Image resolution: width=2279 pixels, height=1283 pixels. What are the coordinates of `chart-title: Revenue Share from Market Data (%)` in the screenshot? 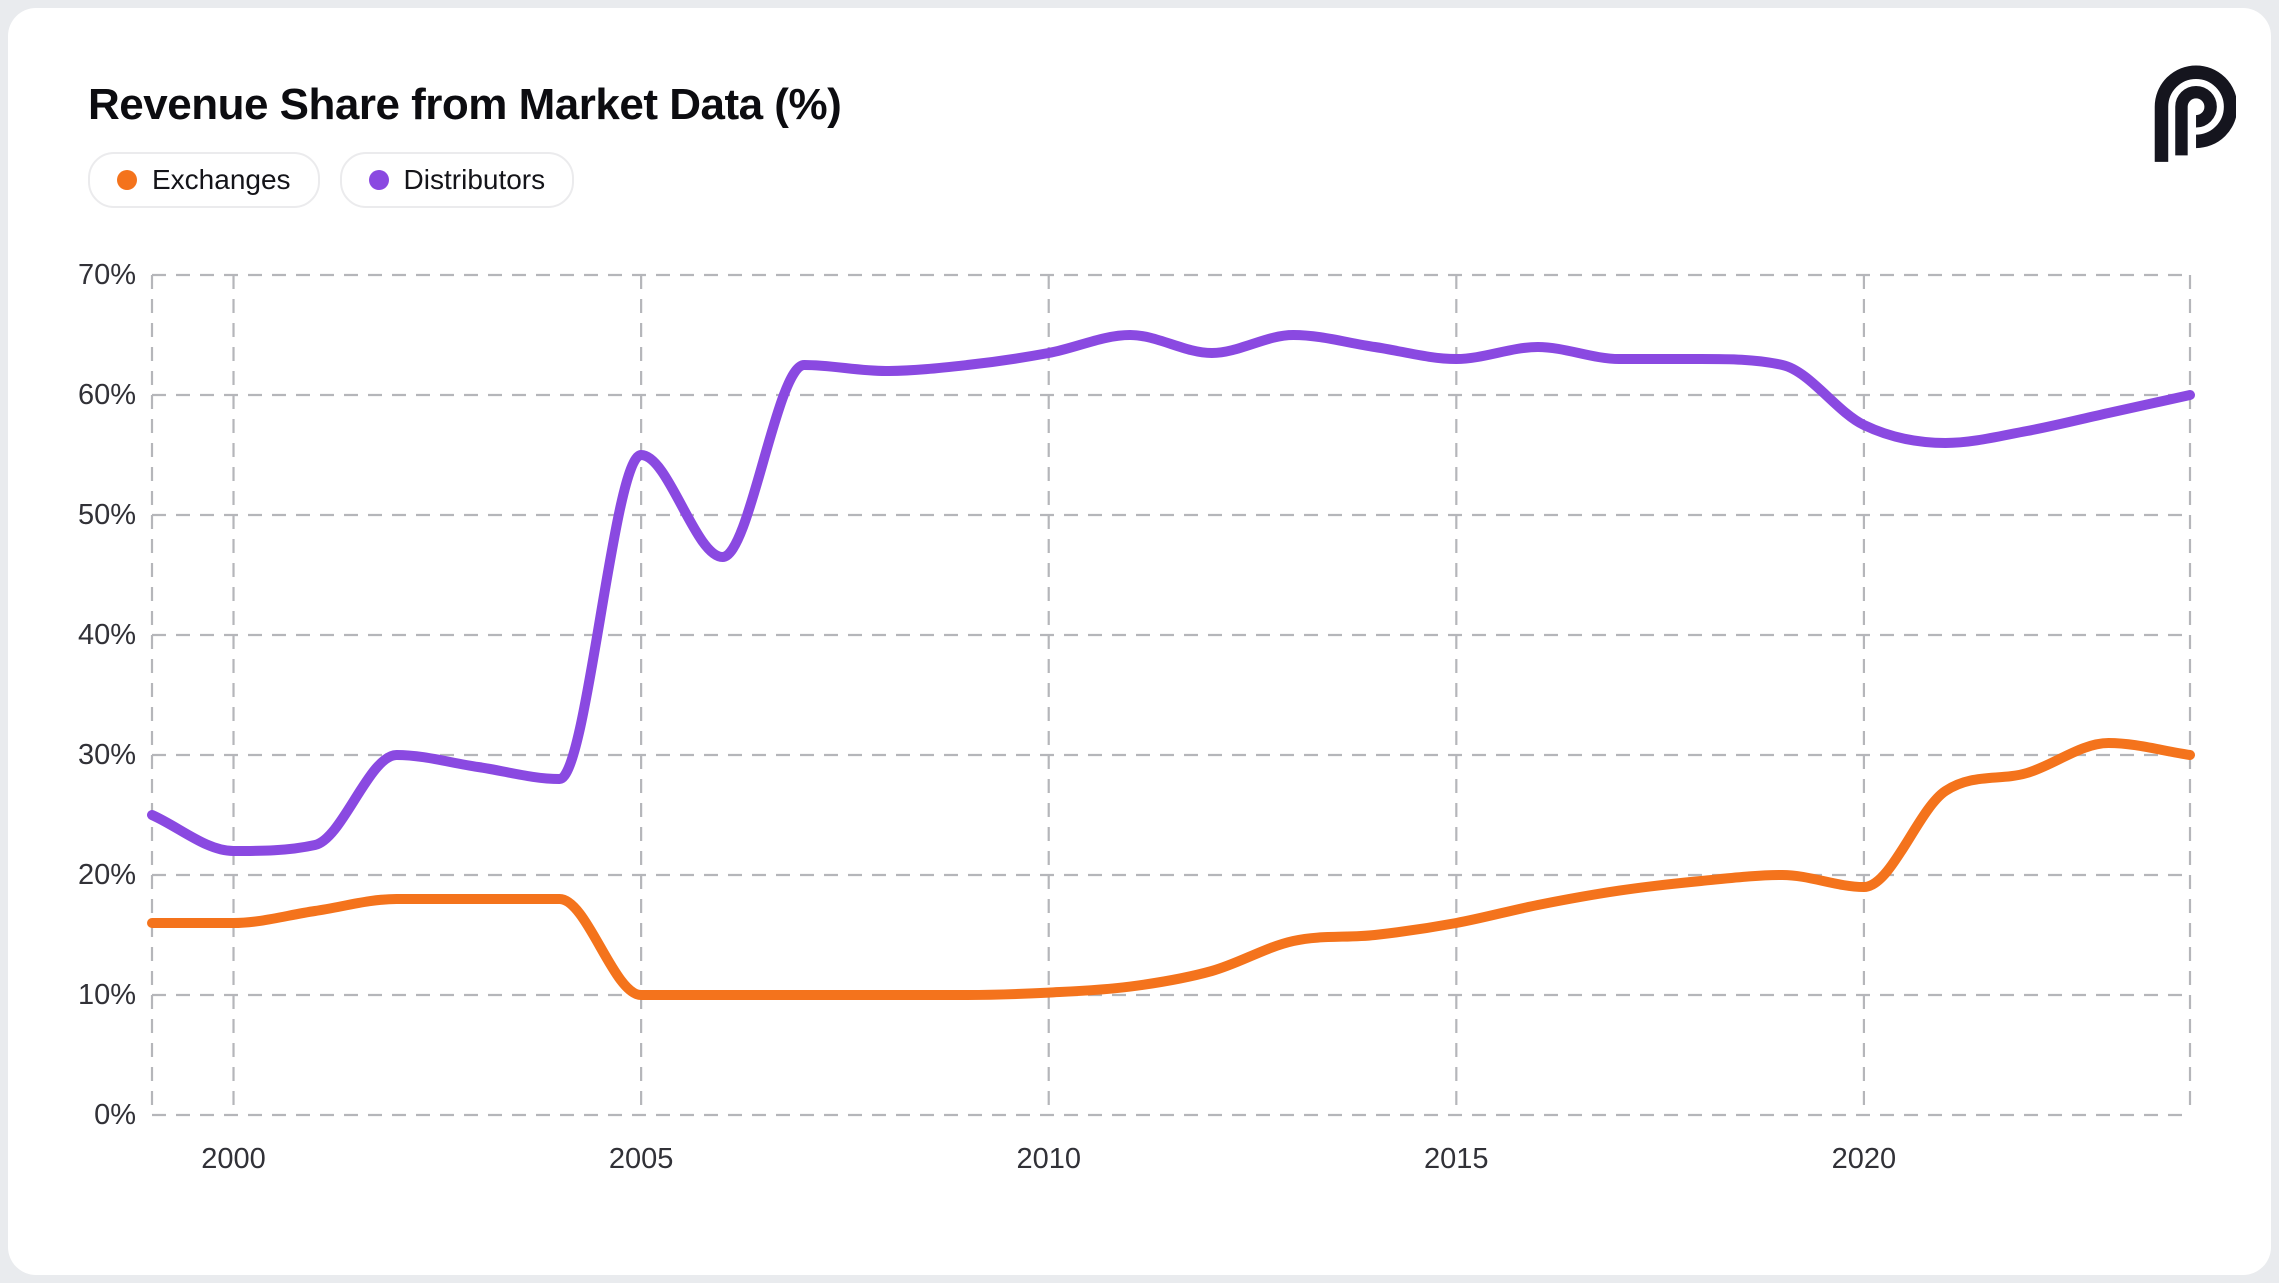 It's located at (465, 104).